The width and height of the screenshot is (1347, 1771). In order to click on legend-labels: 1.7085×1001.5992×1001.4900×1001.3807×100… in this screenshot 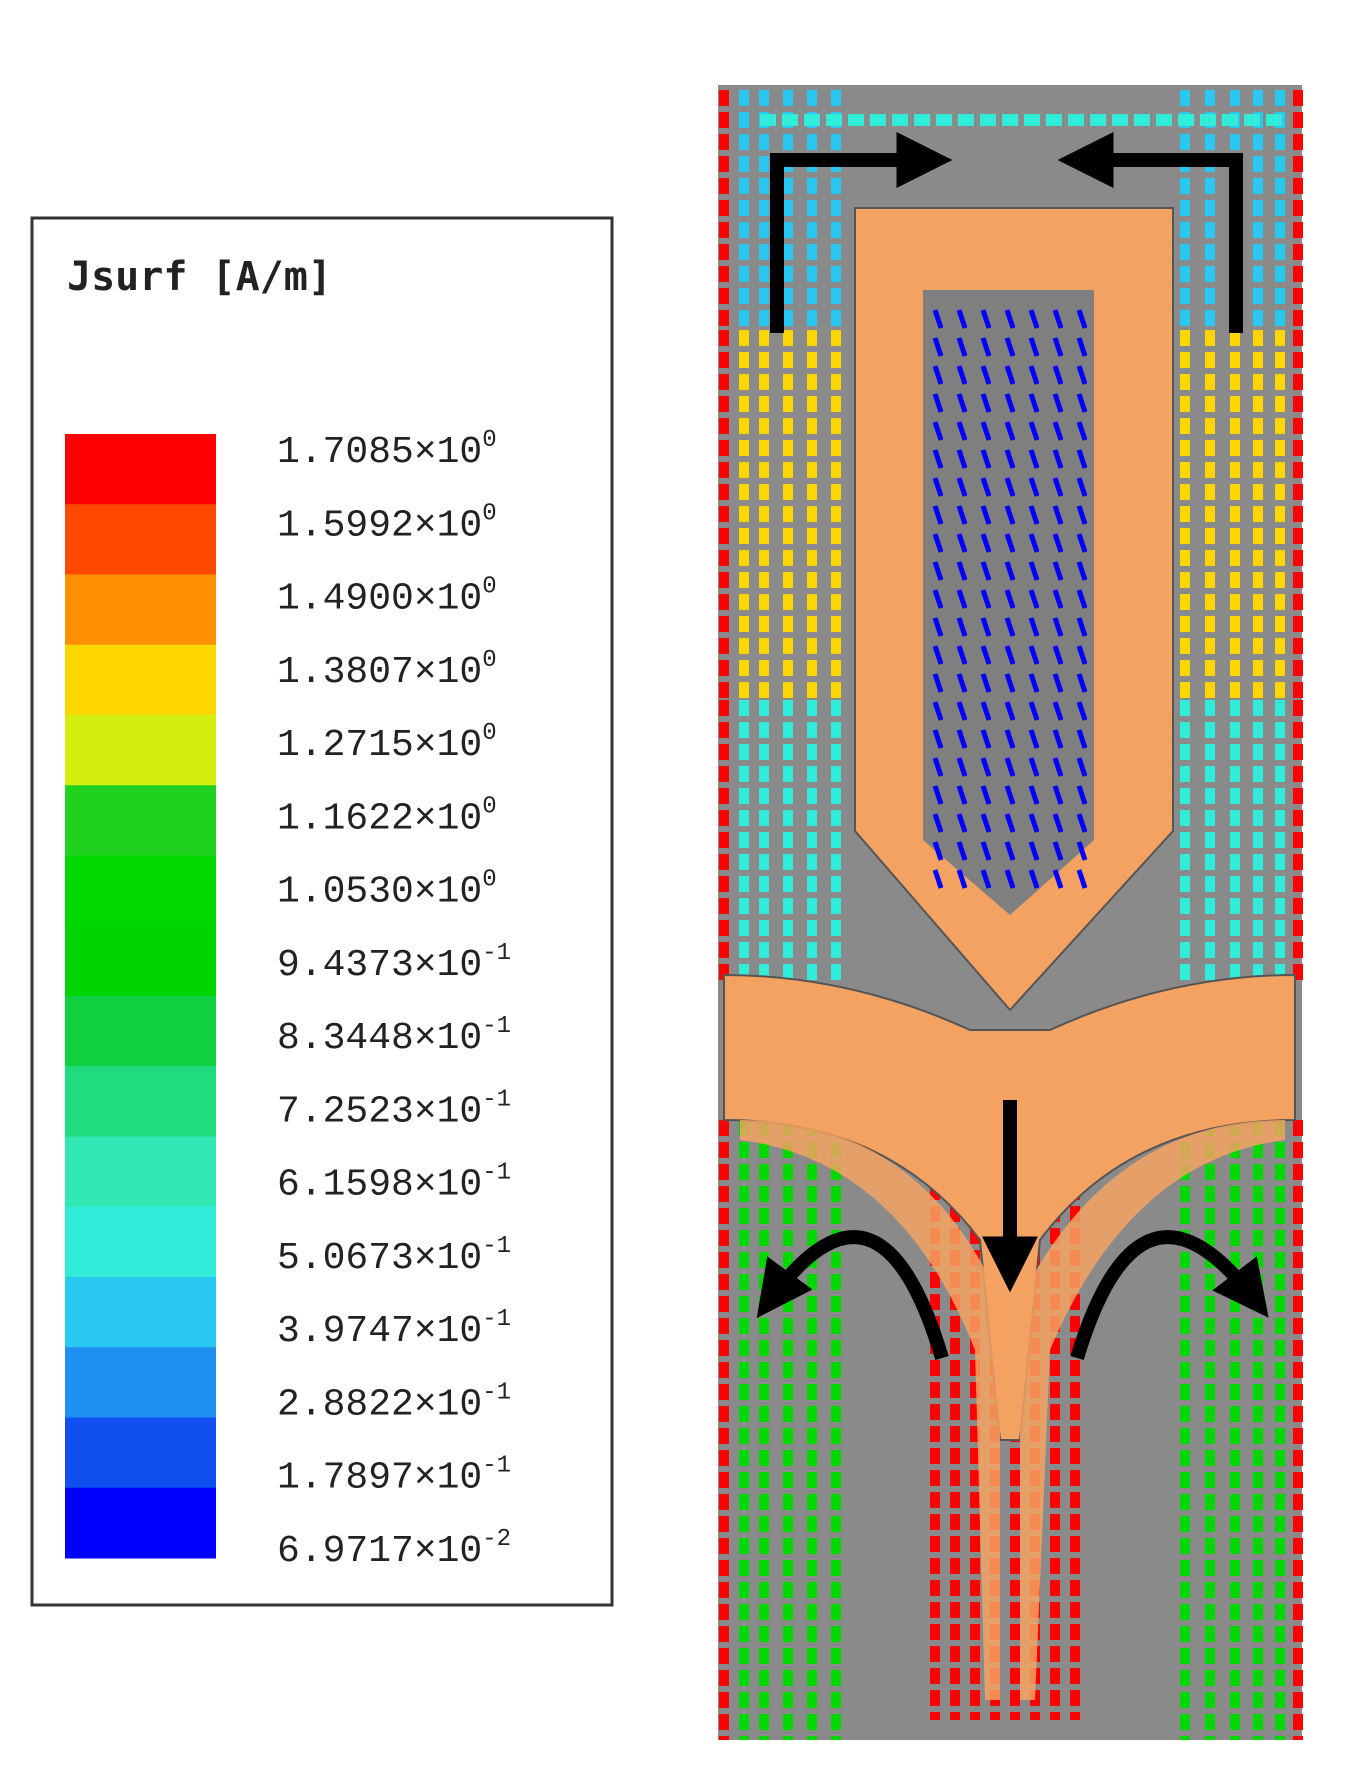, I will do `click(394, 1000)`.